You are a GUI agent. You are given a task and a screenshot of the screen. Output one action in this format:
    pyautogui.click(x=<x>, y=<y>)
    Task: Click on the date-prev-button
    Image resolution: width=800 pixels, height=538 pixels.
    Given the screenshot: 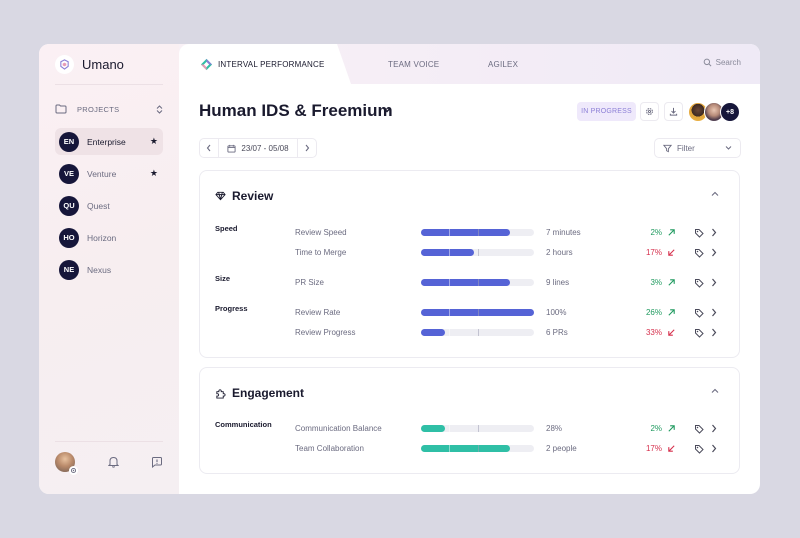 What is the action you would take?
    pyautogui.click(x=209, y=148)
    